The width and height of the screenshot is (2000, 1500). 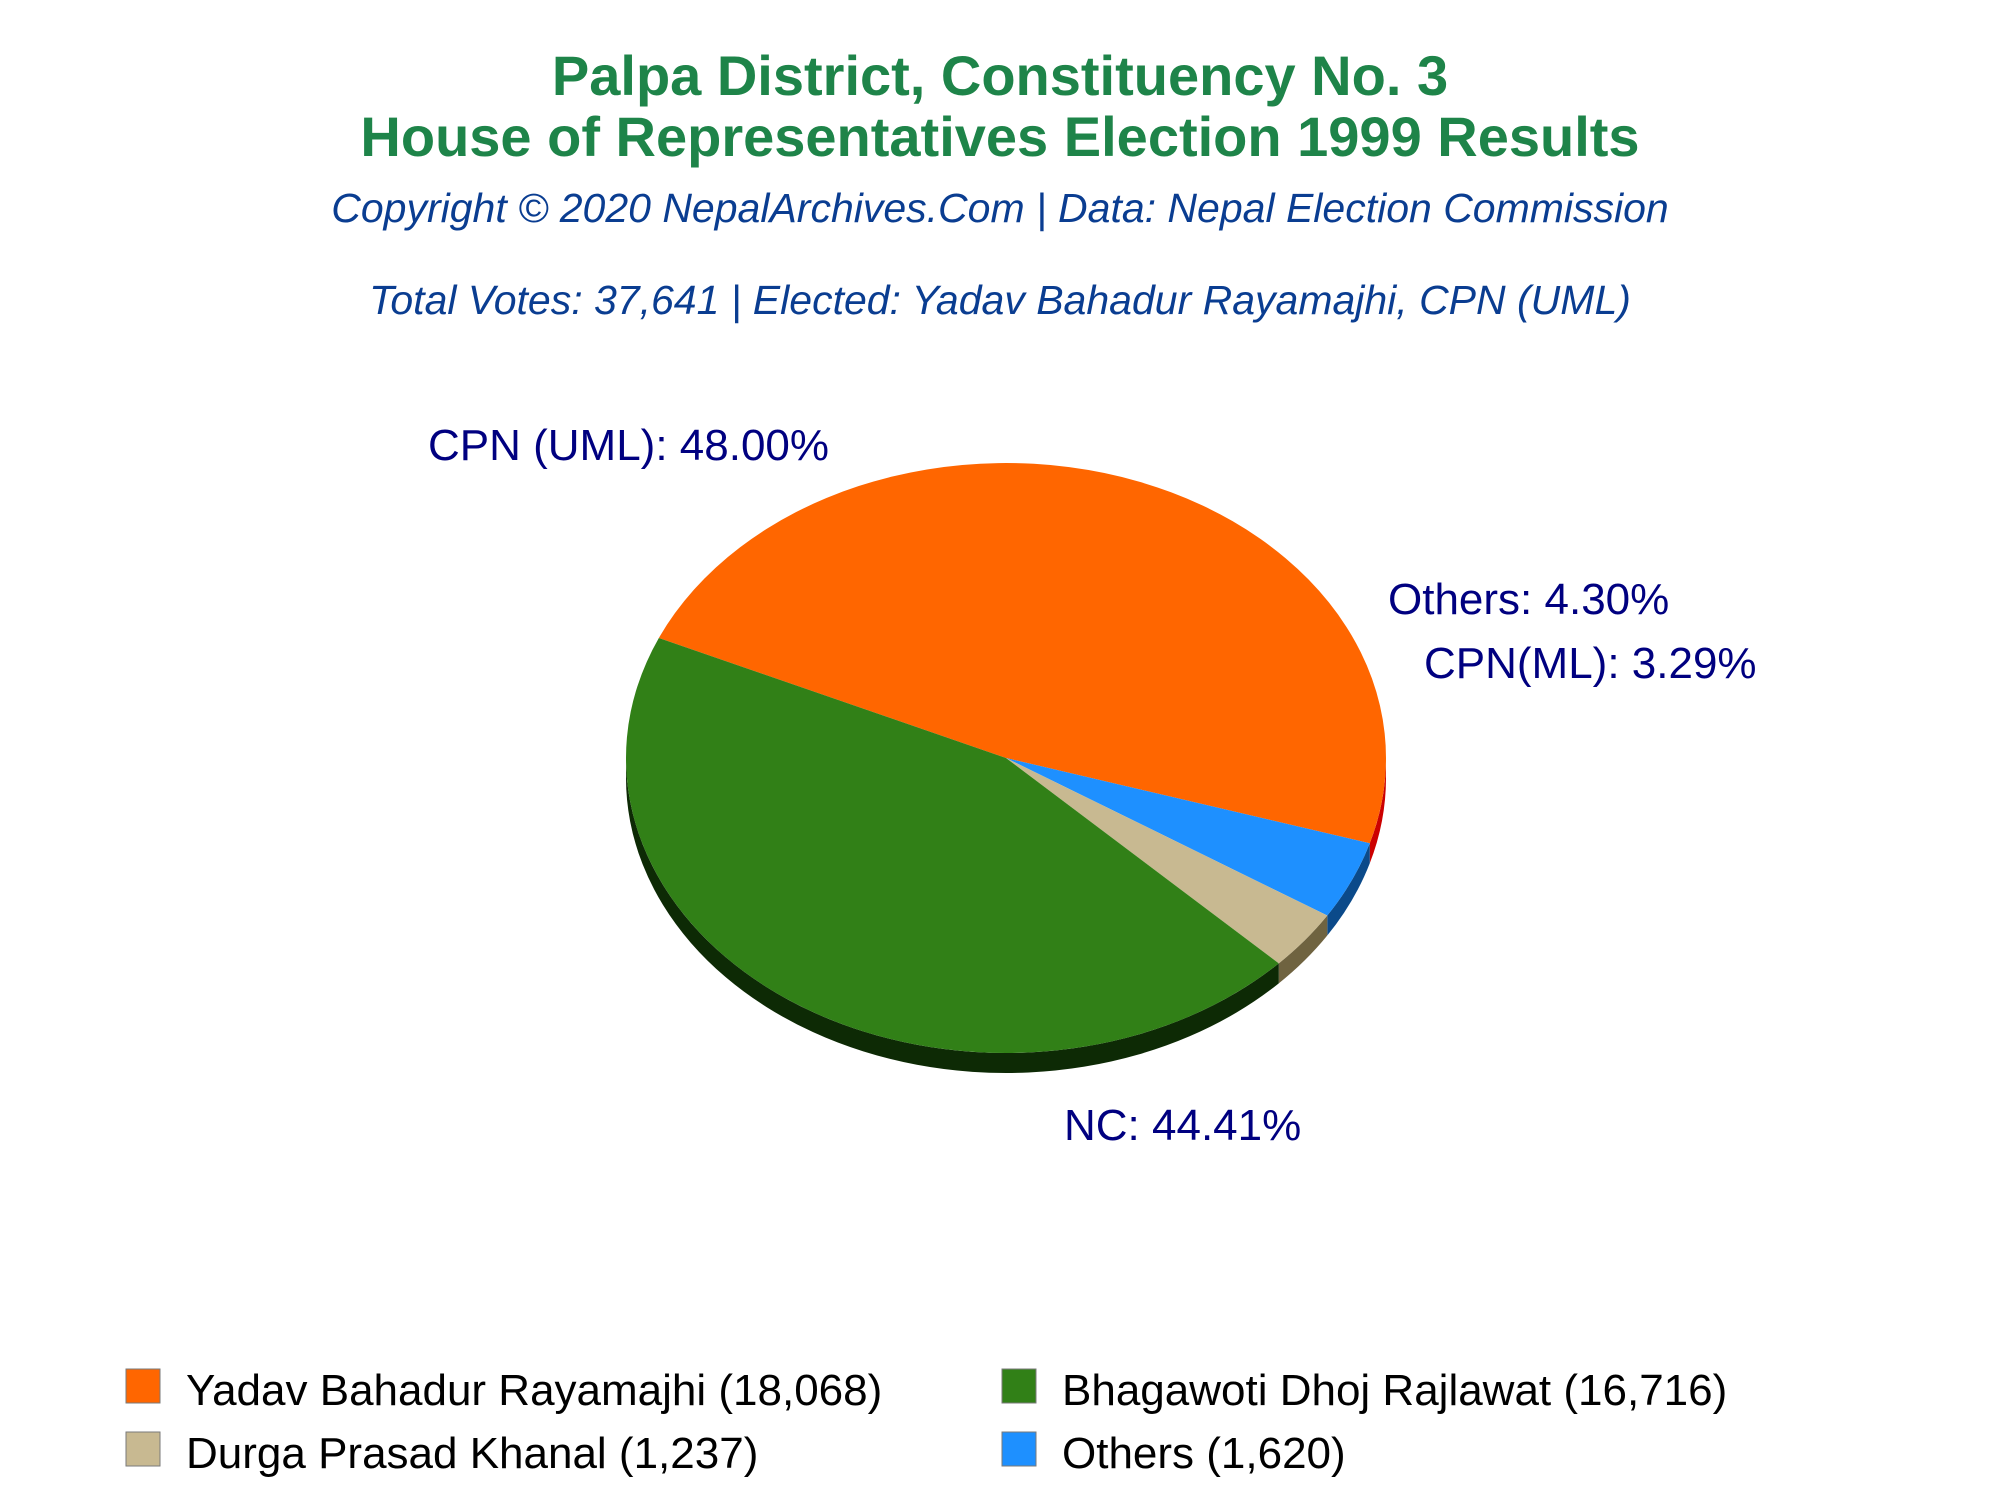 What do you see at coordinates (1377, 811) in the screenshot?
I see `slice-depth-cpn-uml` at bounding box center [1377, 811].